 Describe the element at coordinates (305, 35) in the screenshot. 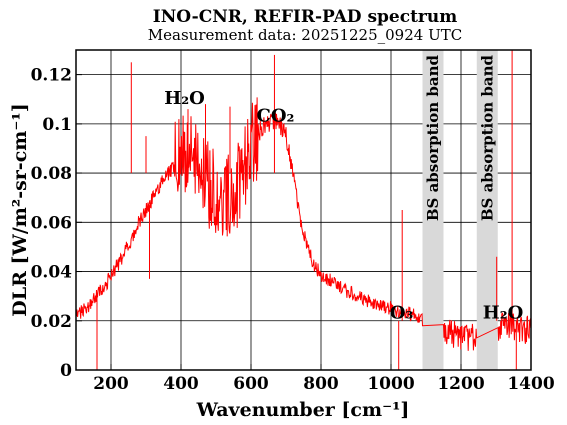

I see `chart-subtitle: Measurement data: 20251225_0924 UTC` at that location.